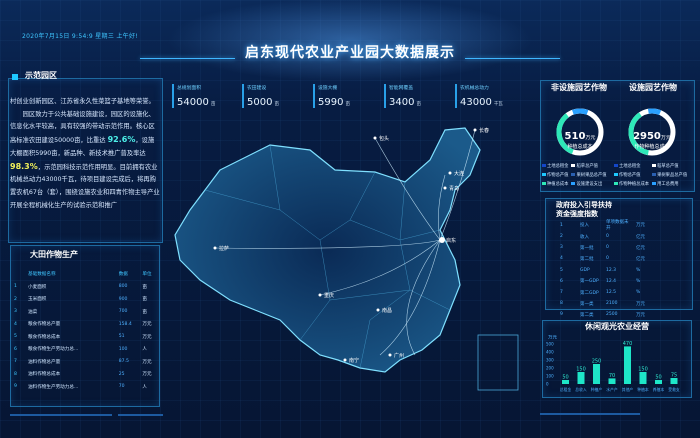 This screenshot has width=700, height=438. What do you see at coordinates (399, 355) in the screenshot?
I see `city-label: 广州` at bounding box center [399, 355].